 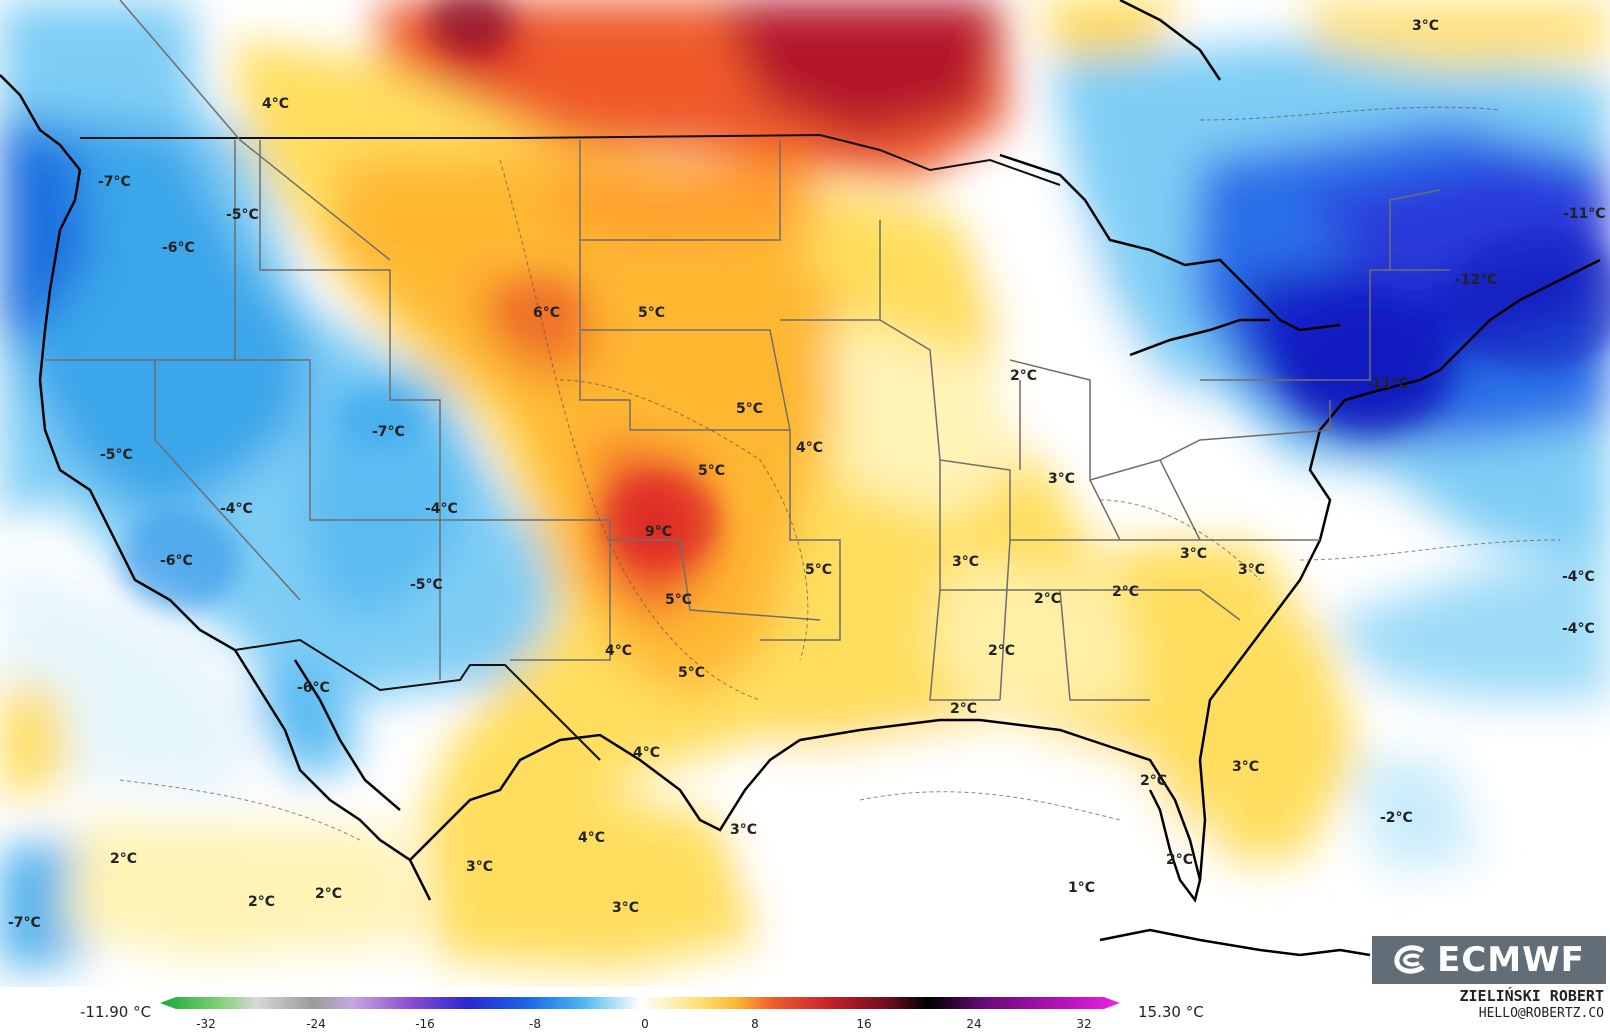 I want to click on legend-tick: -24, so click(x=316, y=1024).